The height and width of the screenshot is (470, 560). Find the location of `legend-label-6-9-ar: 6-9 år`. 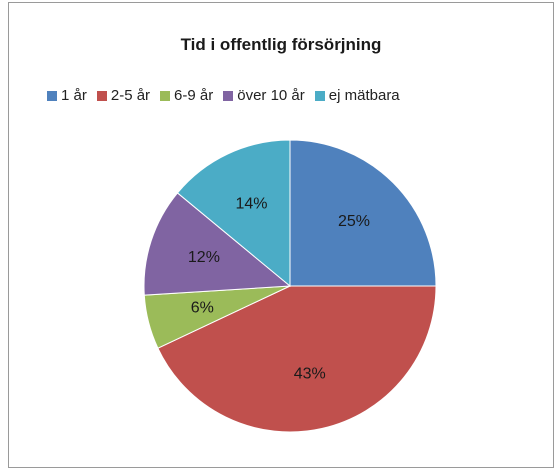

legend-label-6-9-ar: 6-9 år is located at coordinates (194, 95).